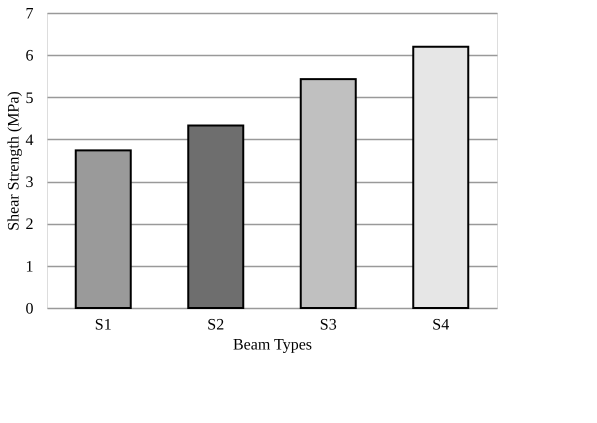  I want to click on x-tick-label: S1, so click(103, 325).